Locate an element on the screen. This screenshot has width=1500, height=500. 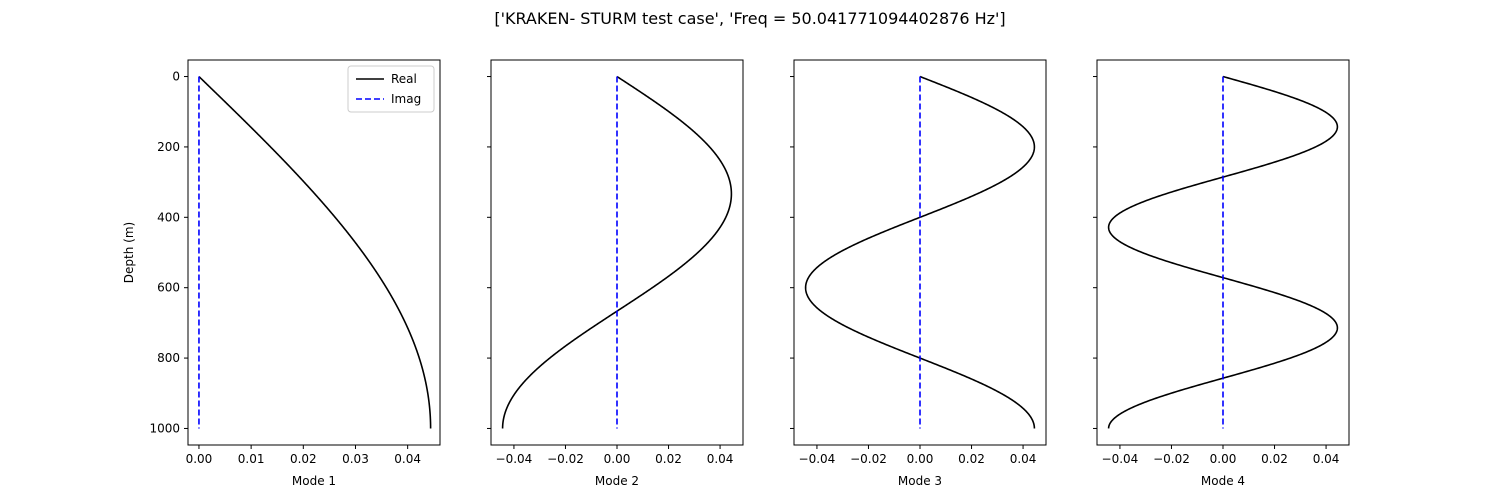
x-tick-label: 0.03 is located at coordinates (355, 459).